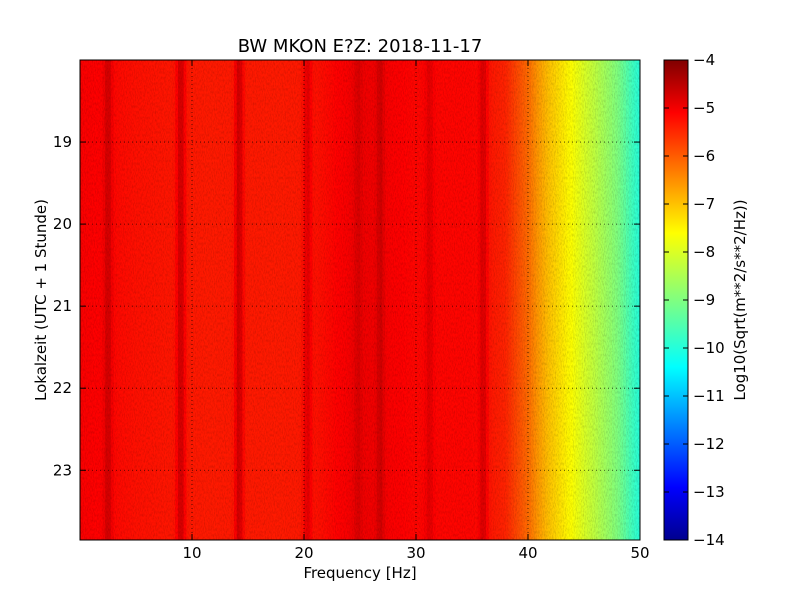 The width and height of the screenshot is (800, 600). I want to click on colorbar-tick-label: −12, so click(709, 444).